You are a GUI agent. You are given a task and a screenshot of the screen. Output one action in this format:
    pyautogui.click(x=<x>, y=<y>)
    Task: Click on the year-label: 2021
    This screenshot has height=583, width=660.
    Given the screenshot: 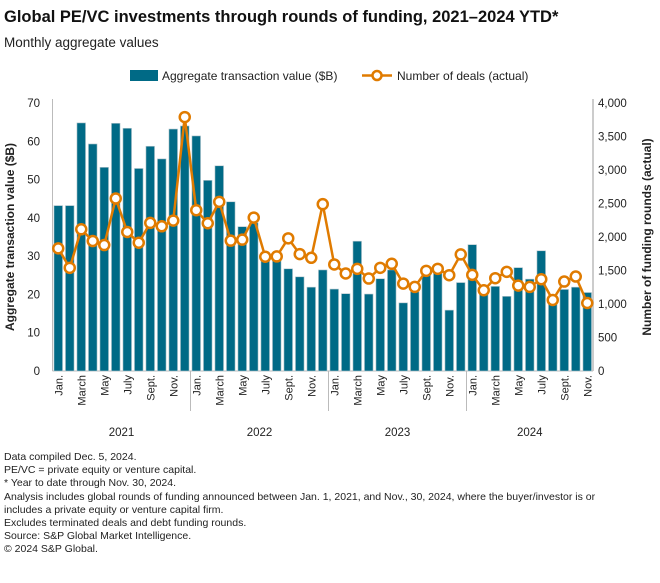 What is the action you would take?
    pyautogui.click(x=122, y=433)
    